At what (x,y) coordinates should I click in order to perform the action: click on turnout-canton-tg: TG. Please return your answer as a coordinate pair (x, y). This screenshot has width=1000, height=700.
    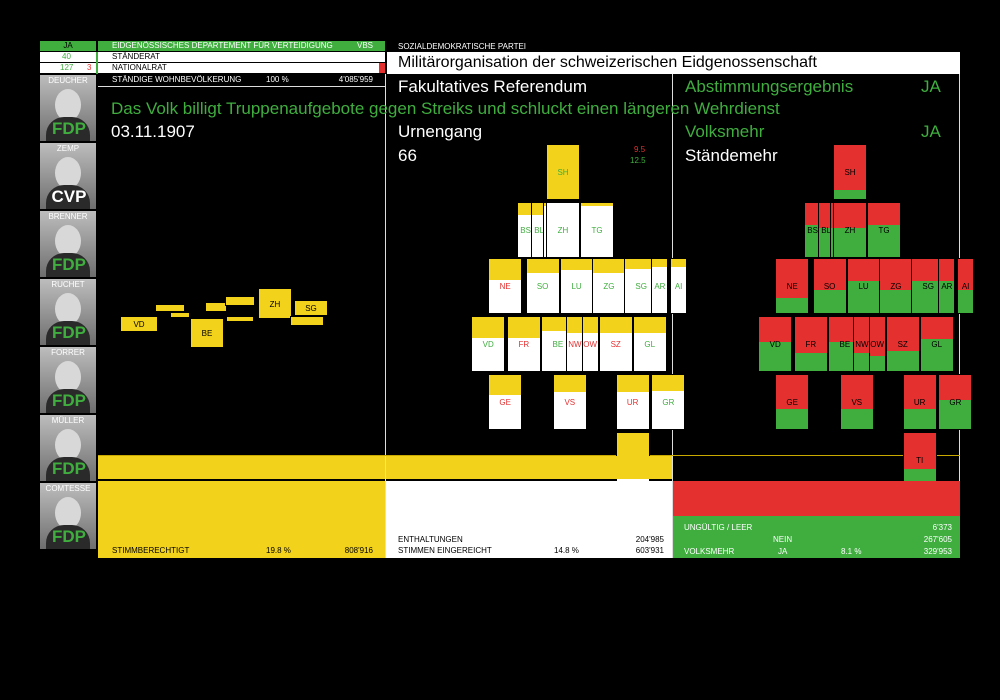
    Looking at the image, I should click on (597, 230).